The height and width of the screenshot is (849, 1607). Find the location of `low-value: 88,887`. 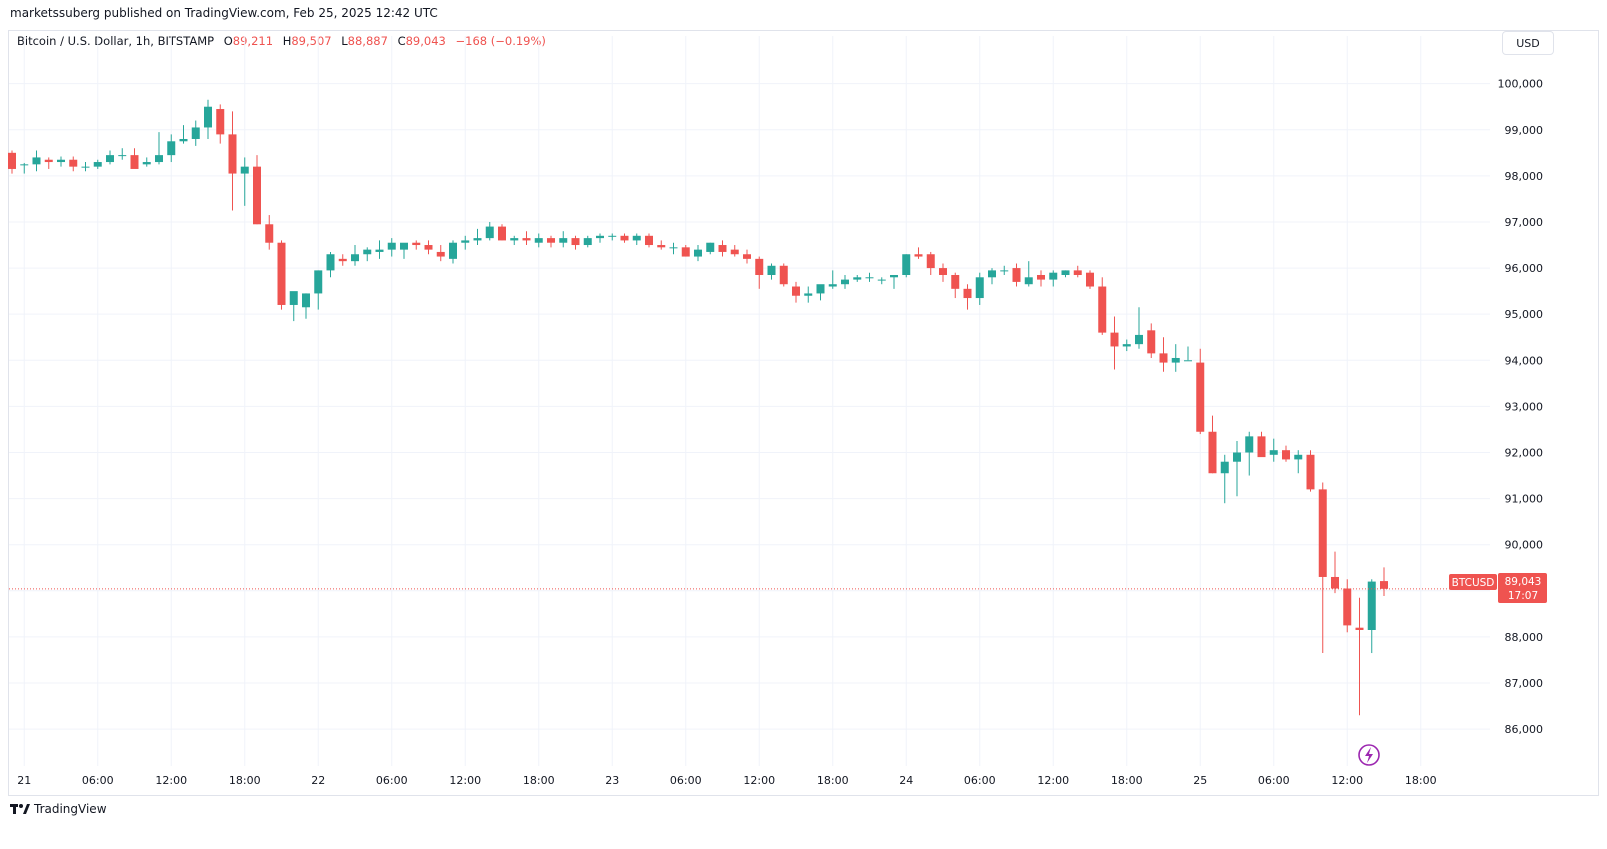

low-value: 88,887 is located at coordinates (367, 41).